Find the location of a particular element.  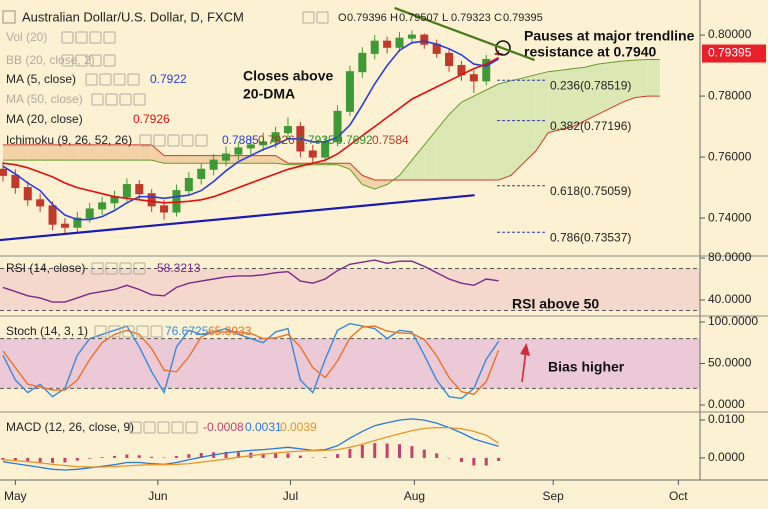

indicator-name: Ichimoku (9, 26, 52, 26) is located at coordinates (69, 140).